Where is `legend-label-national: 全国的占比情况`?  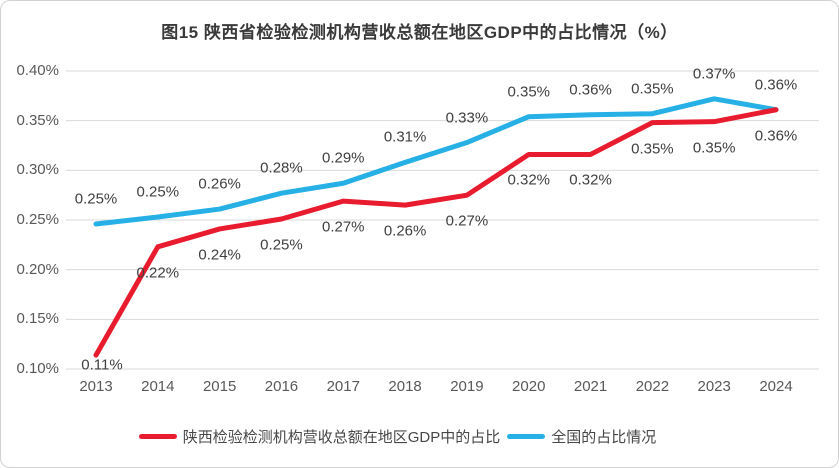 legend-label-national: 全国的占比情况 is located at coordinates (604, 437).